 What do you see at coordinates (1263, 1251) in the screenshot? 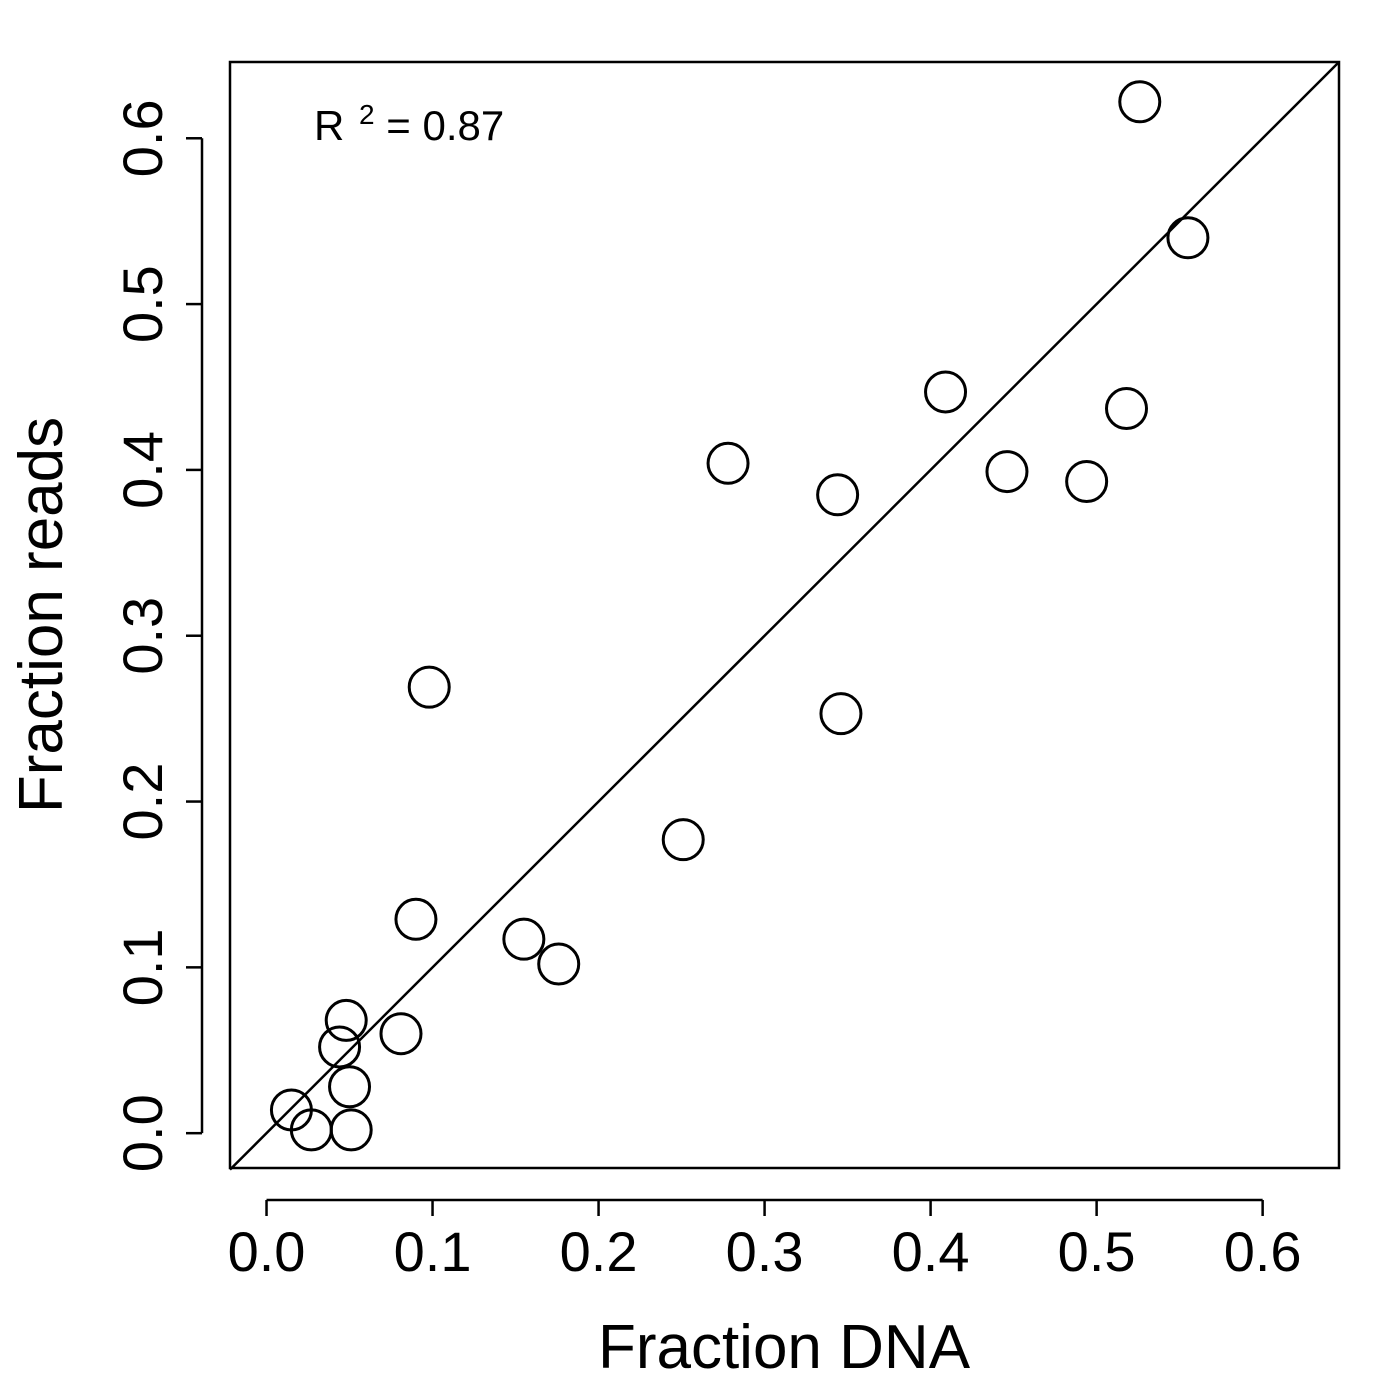
I see `x-tick-label: 0.6` at bounding box center [1263, 1251].